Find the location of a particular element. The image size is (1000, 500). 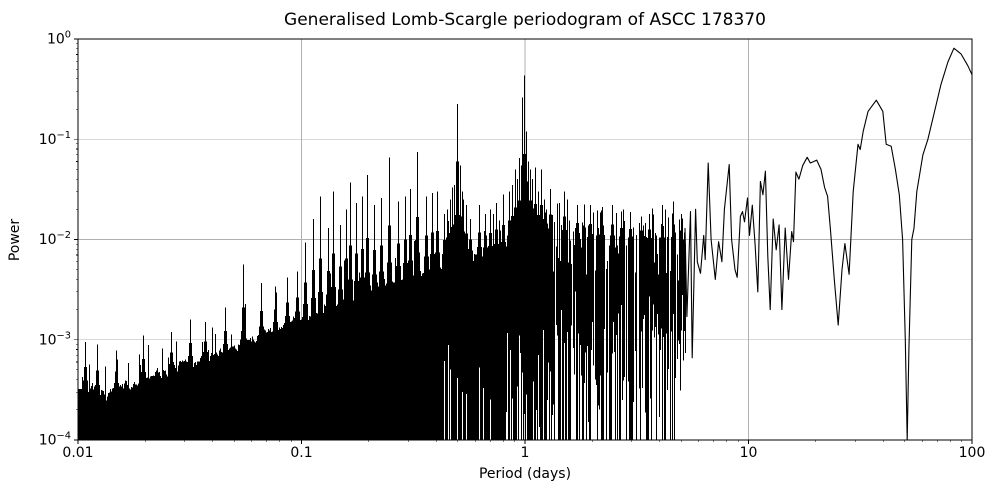

y-tick-label: 10⁰ is located at coordinates (59, 39).